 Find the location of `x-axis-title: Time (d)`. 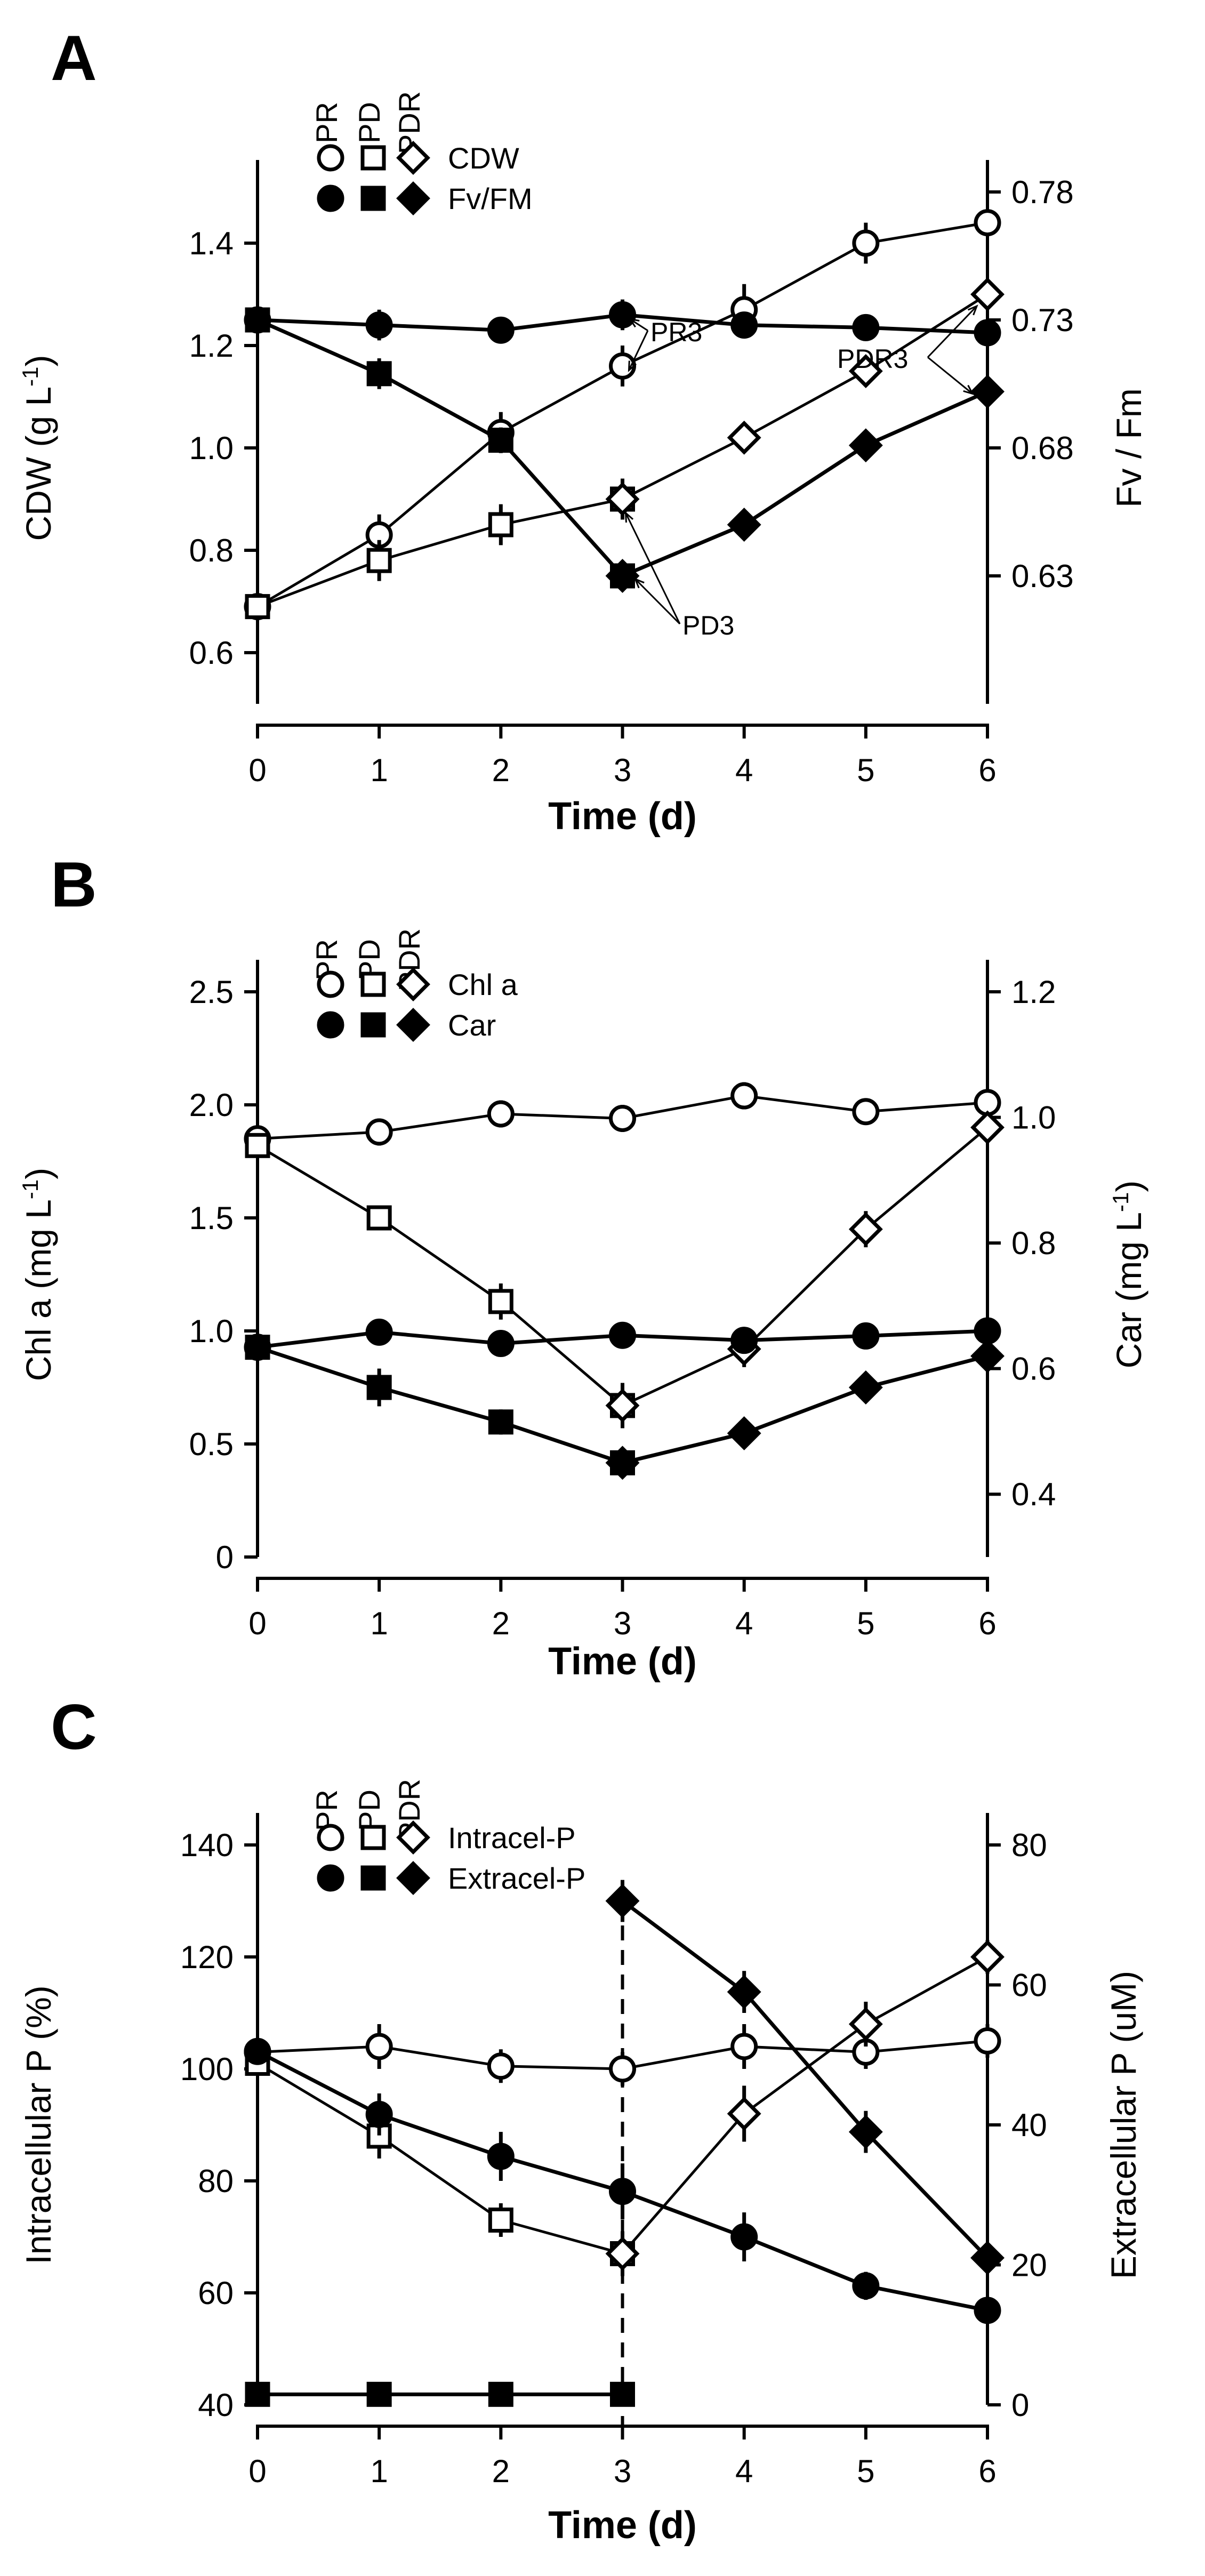

x-axis-title: Time (d) is located at coordinates (622, 2526).